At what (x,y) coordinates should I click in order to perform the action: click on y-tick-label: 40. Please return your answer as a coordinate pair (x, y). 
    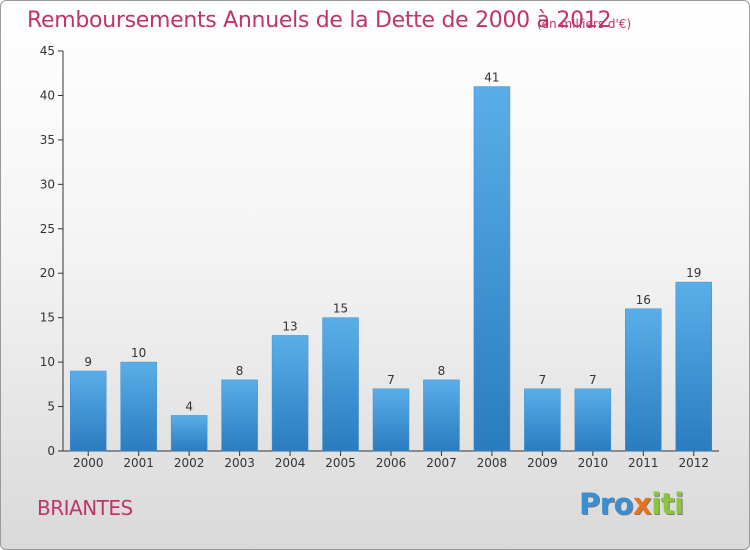
    Looking at the image, I should click on (47, 95).